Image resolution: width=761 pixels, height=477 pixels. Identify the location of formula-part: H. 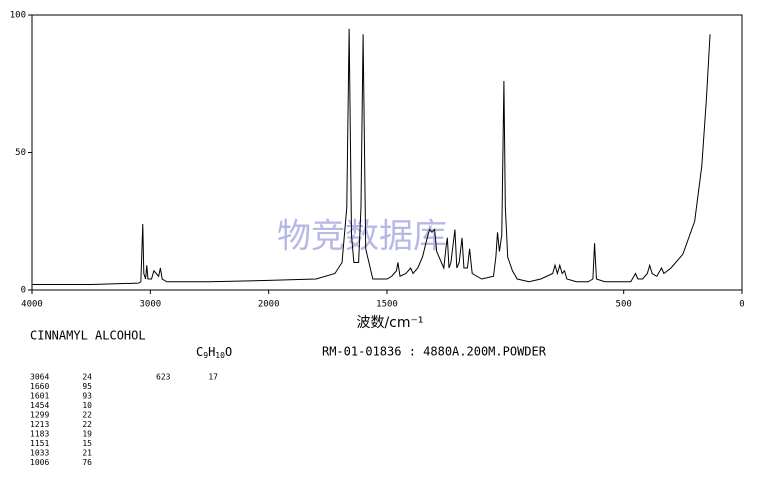
(211, 352).